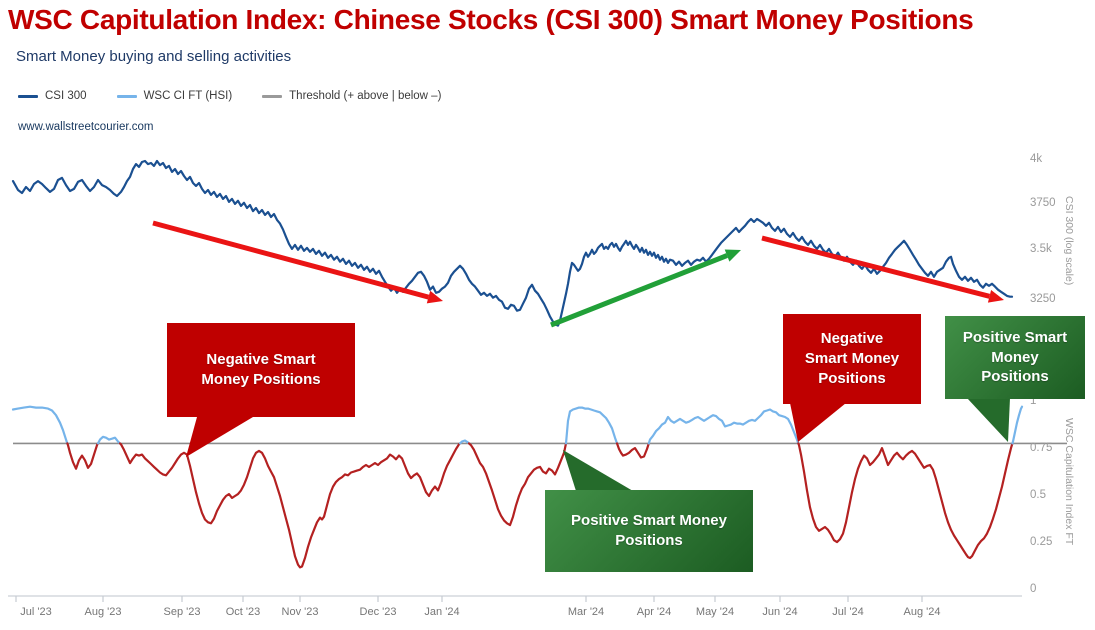 Image resolution: width=1095 pixels, height=630 pixels. Describe the element at coordinates (1041, 542) in the screenshot. I see `y-tick-label: 0.25` at that location.